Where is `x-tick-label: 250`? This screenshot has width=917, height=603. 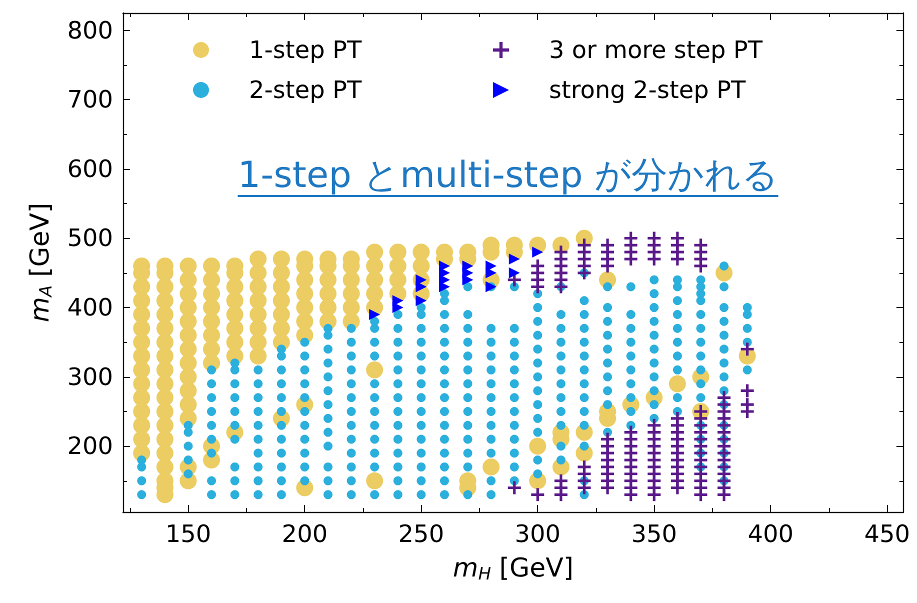 x-tick-label: 250 is located at coordinates (421, 534).